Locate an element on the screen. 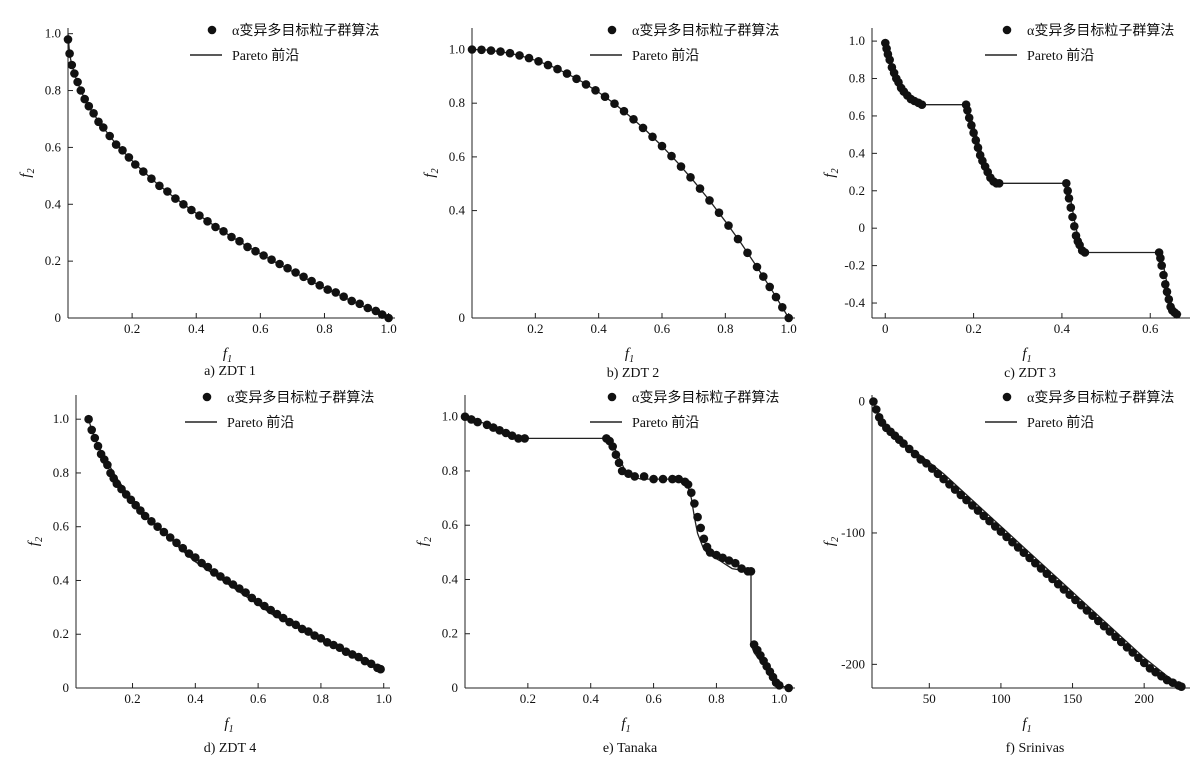  y-tick-label: -100 is located at coordinates (853, 532).